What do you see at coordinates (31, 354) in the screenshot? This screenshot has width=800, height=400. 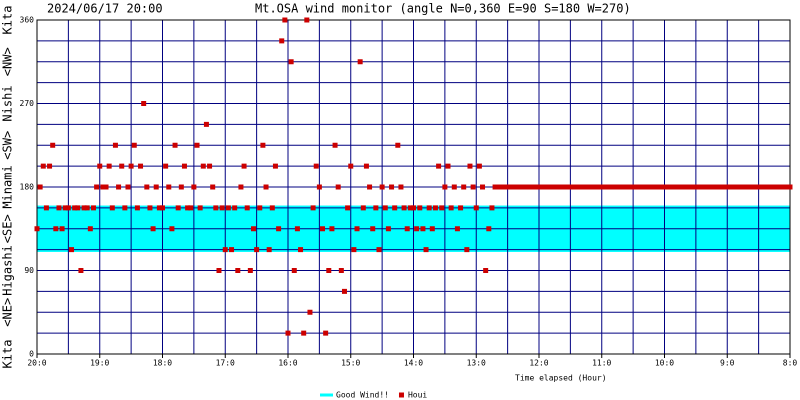 I see `y-tick-label: 0` at bounding box center [31, 354].